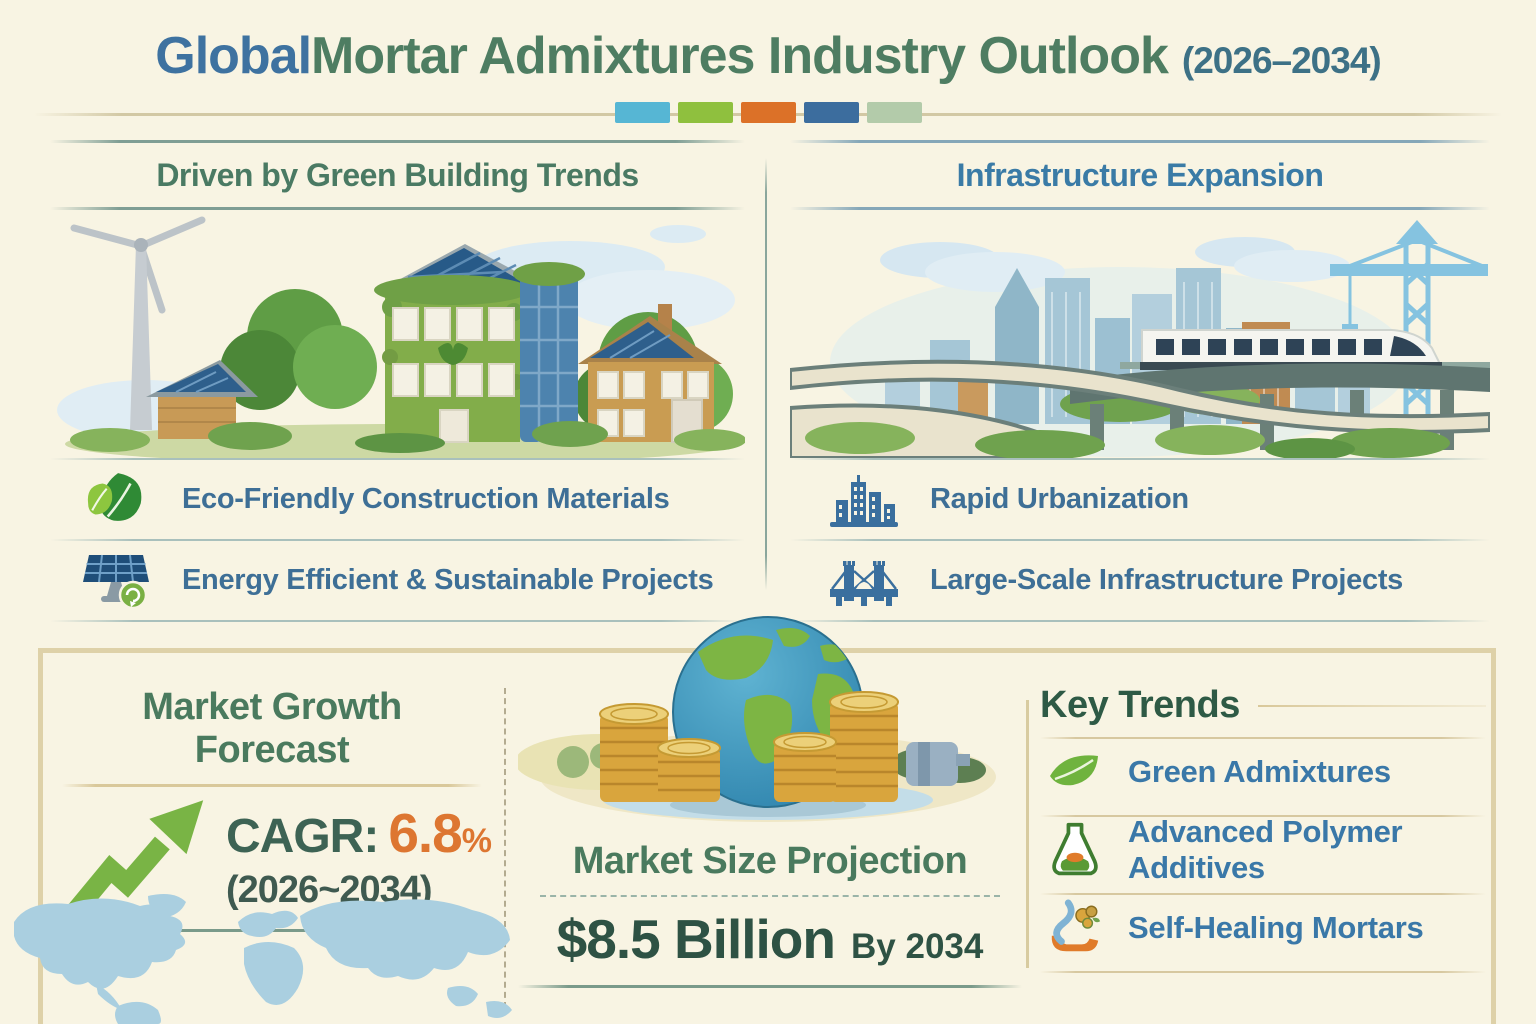 This screenshot has height=1024, width=1536. What do you see at coordinates (696, 939) in the screenshot?
I see `market-size-value: $8.5 Billion` at bounding box center [696, 939].